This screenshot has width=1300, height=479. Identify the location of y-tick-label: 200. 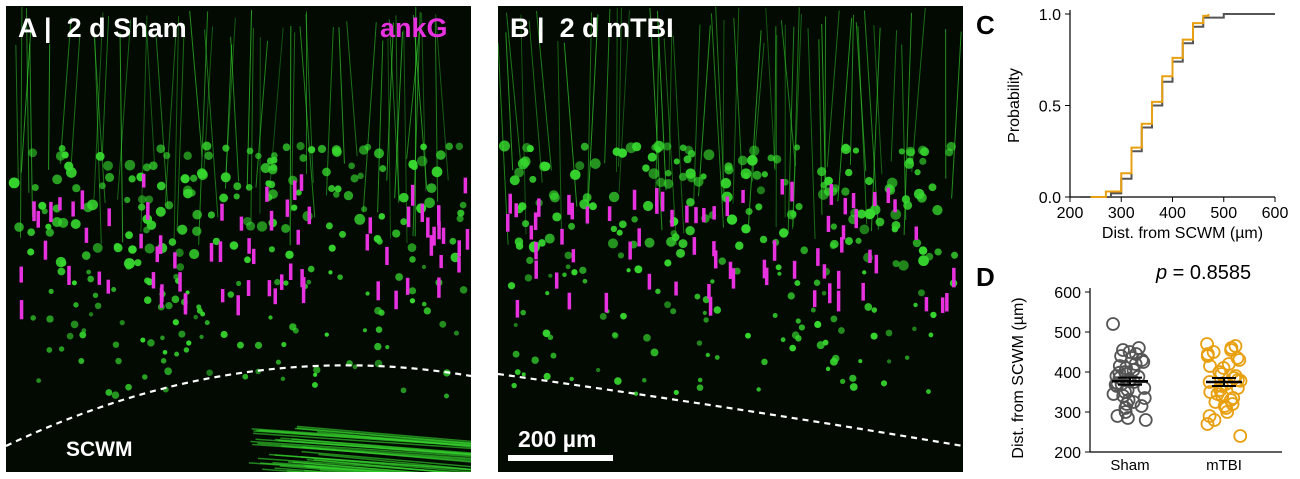
(1067, 453).